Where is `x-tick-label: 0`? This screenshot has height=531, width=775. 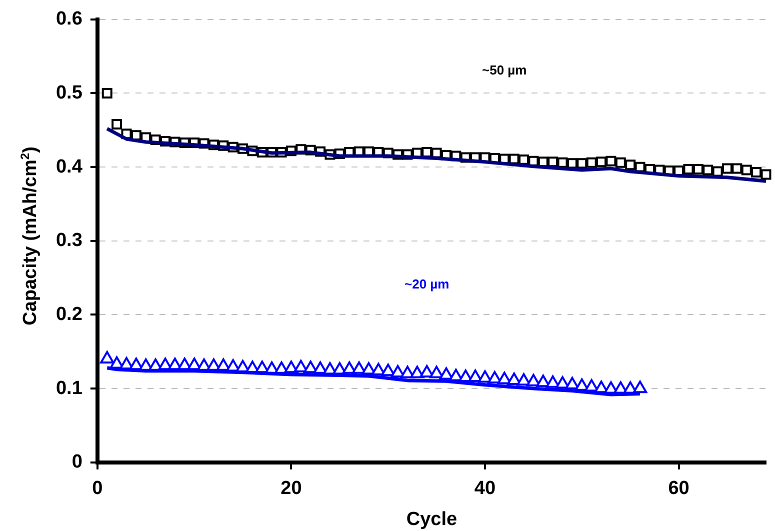 x-tick-label: 0 is located at coordinates (97, 489).